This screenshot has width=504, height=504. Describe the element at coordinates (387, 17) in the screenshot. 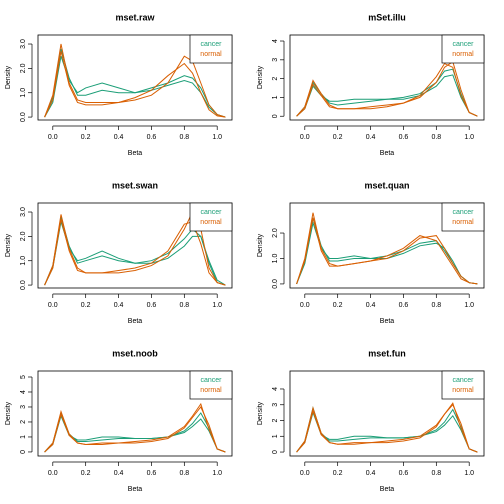

I see `panel-title: mSet.illu` at that location.